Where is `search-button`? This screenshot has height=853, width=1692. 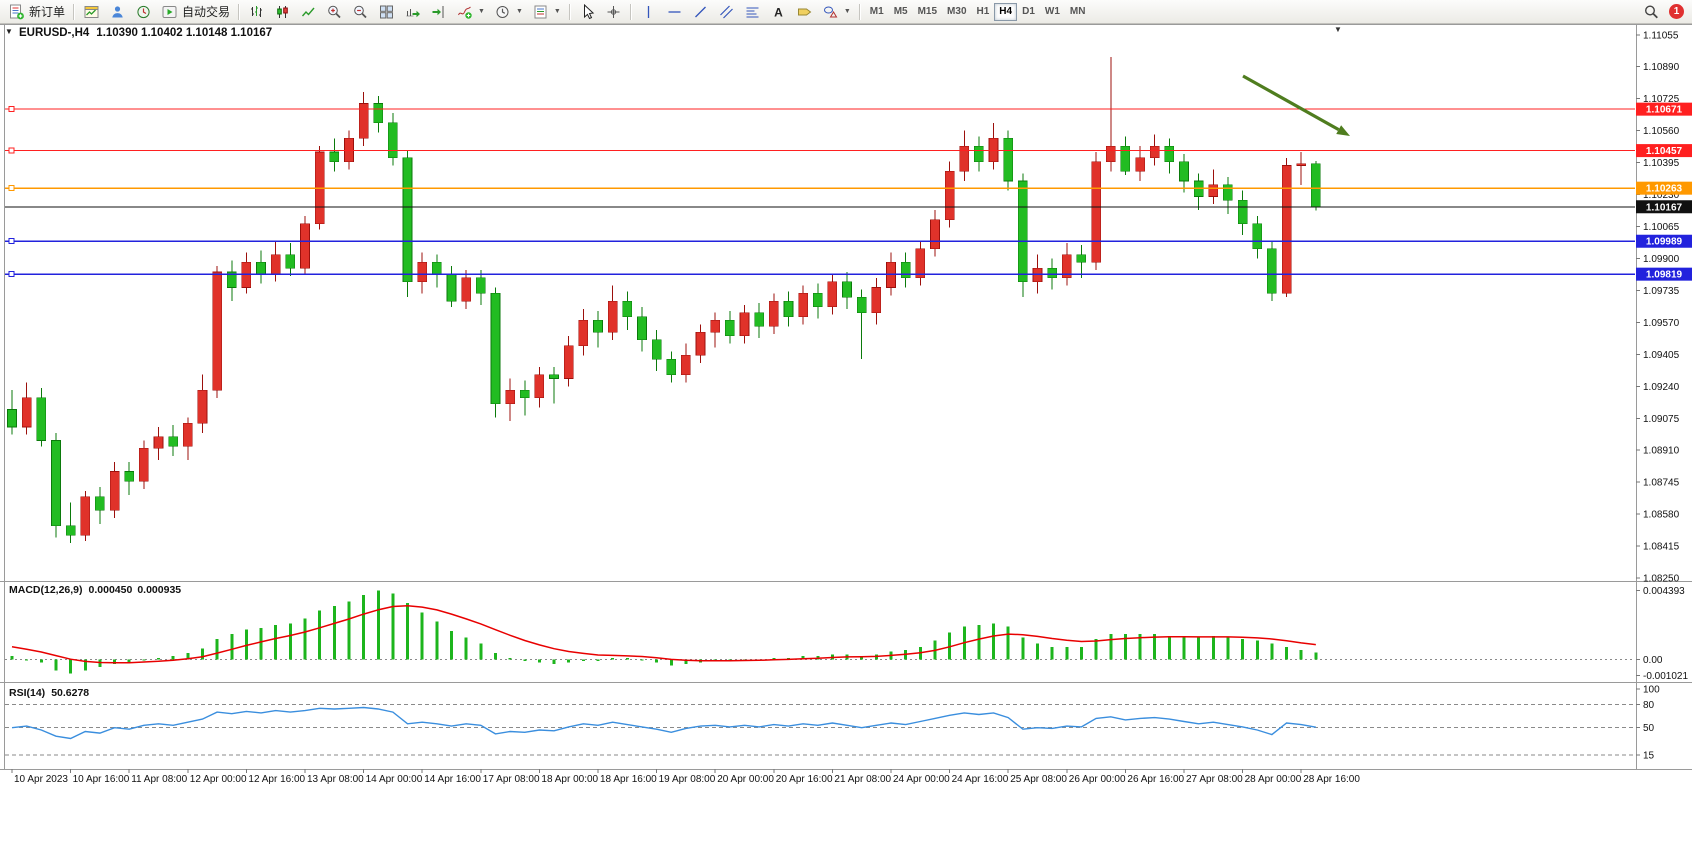
search-button is located at coordinates (1651, 11).